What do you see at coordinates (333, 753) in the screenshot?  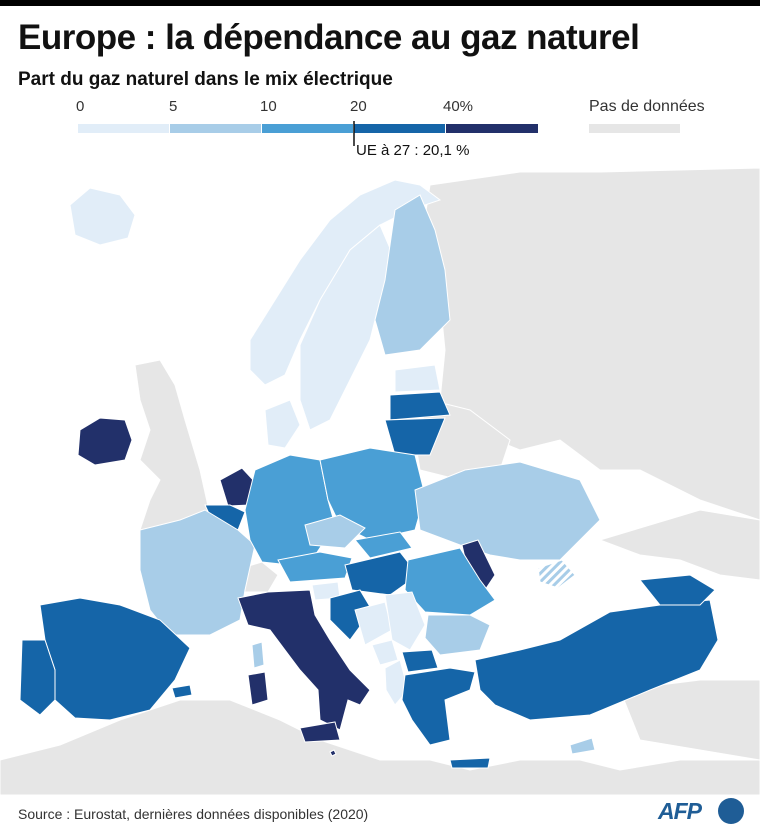 I see `region-malta` at bounding box center [333, 753].